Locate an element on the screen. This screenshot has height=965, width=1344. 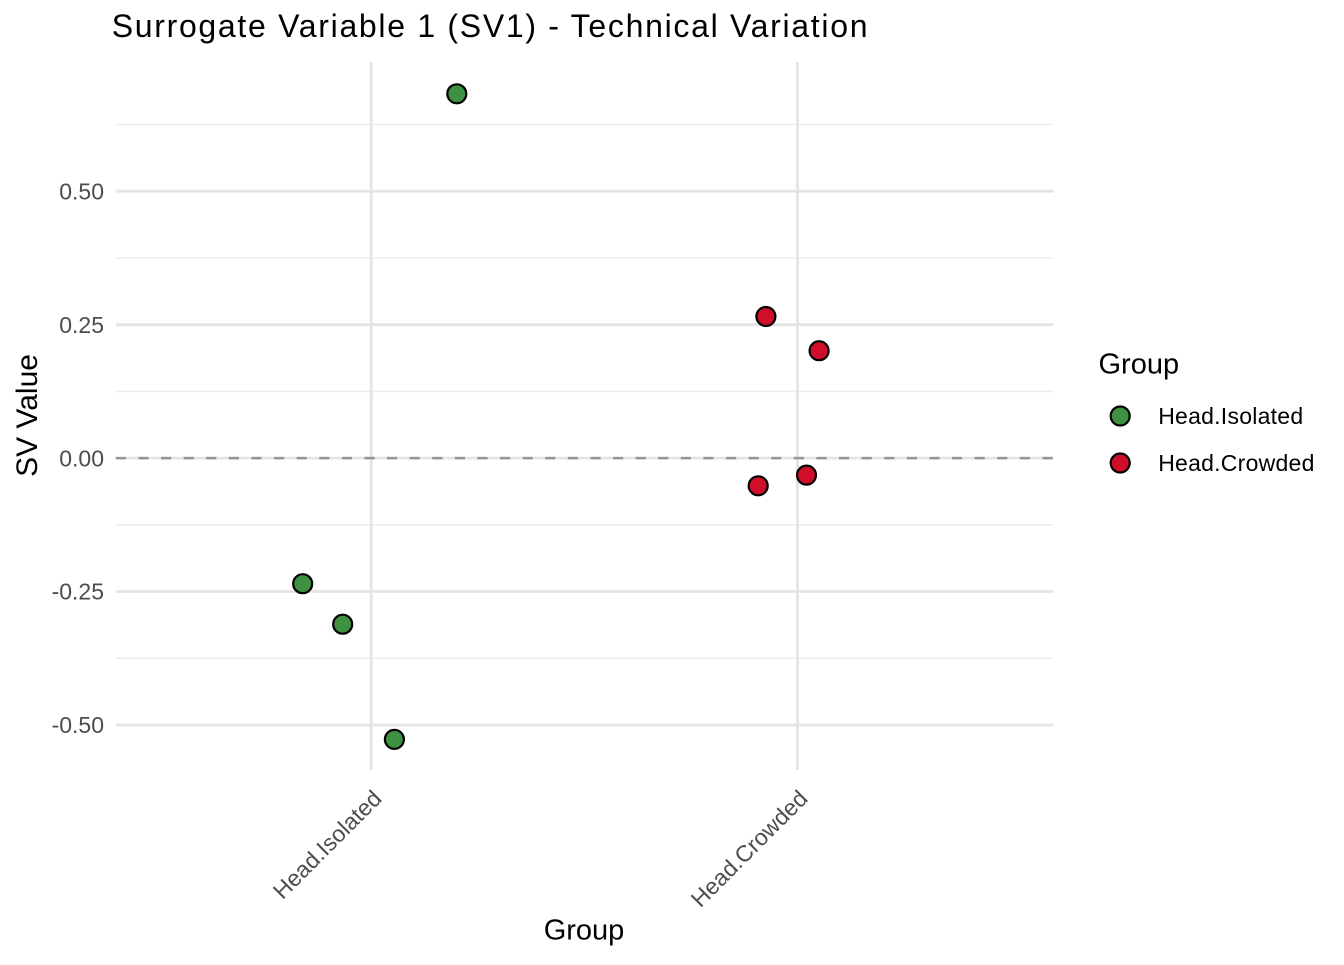
svg-text: -0.25 is located at coordinates (78, 592).